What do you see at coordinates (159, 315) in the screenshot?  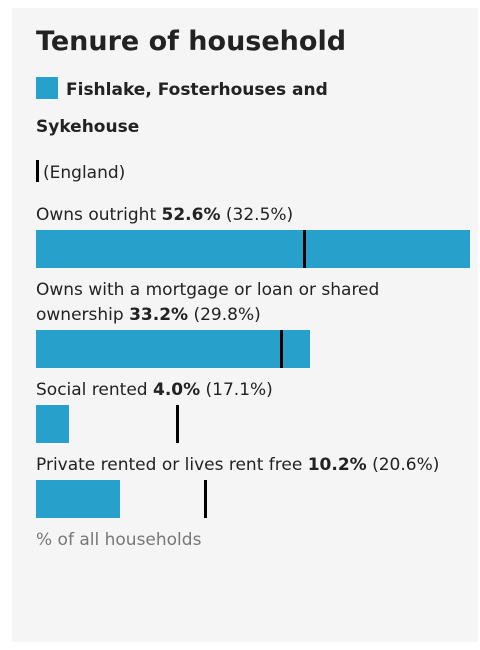 I see `value-label: 33.2%` at bounding box center [159, 315].